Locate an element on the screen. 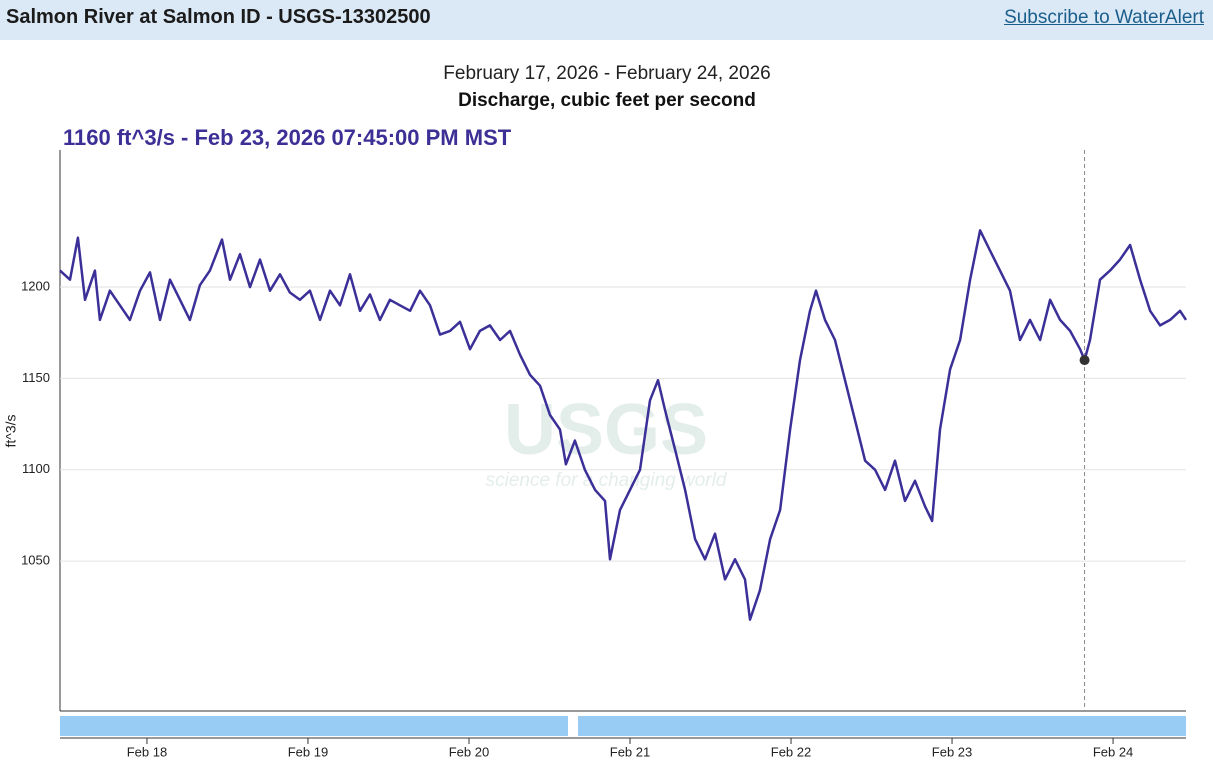  y-tick-label: 1100 is located at coordinates (36, 468).